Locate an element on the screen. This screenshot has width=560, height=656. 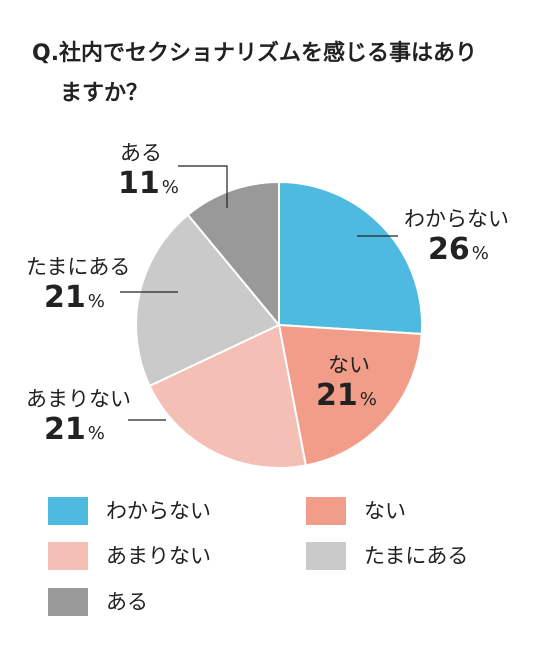
slice-label-tamaniaru: たまにある 21% is located at coordinates (78, 287).